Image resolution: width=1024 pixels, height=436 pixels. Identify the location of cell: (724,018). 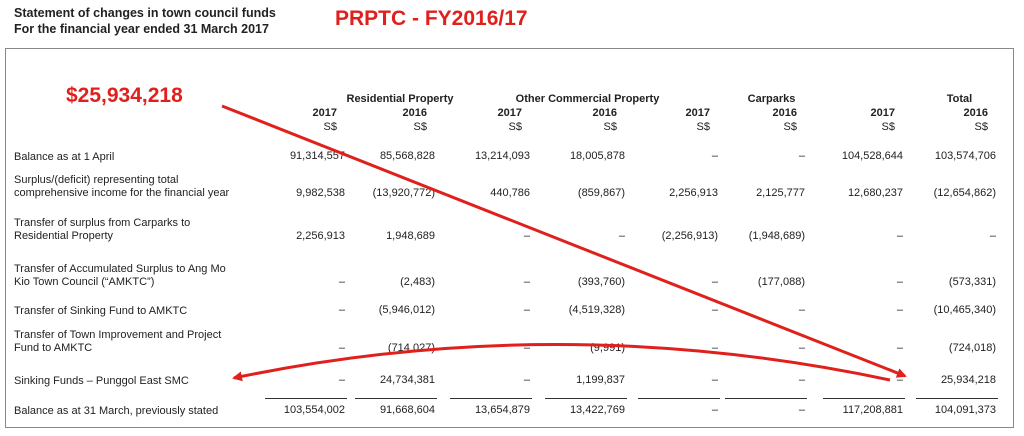
(972, 348).